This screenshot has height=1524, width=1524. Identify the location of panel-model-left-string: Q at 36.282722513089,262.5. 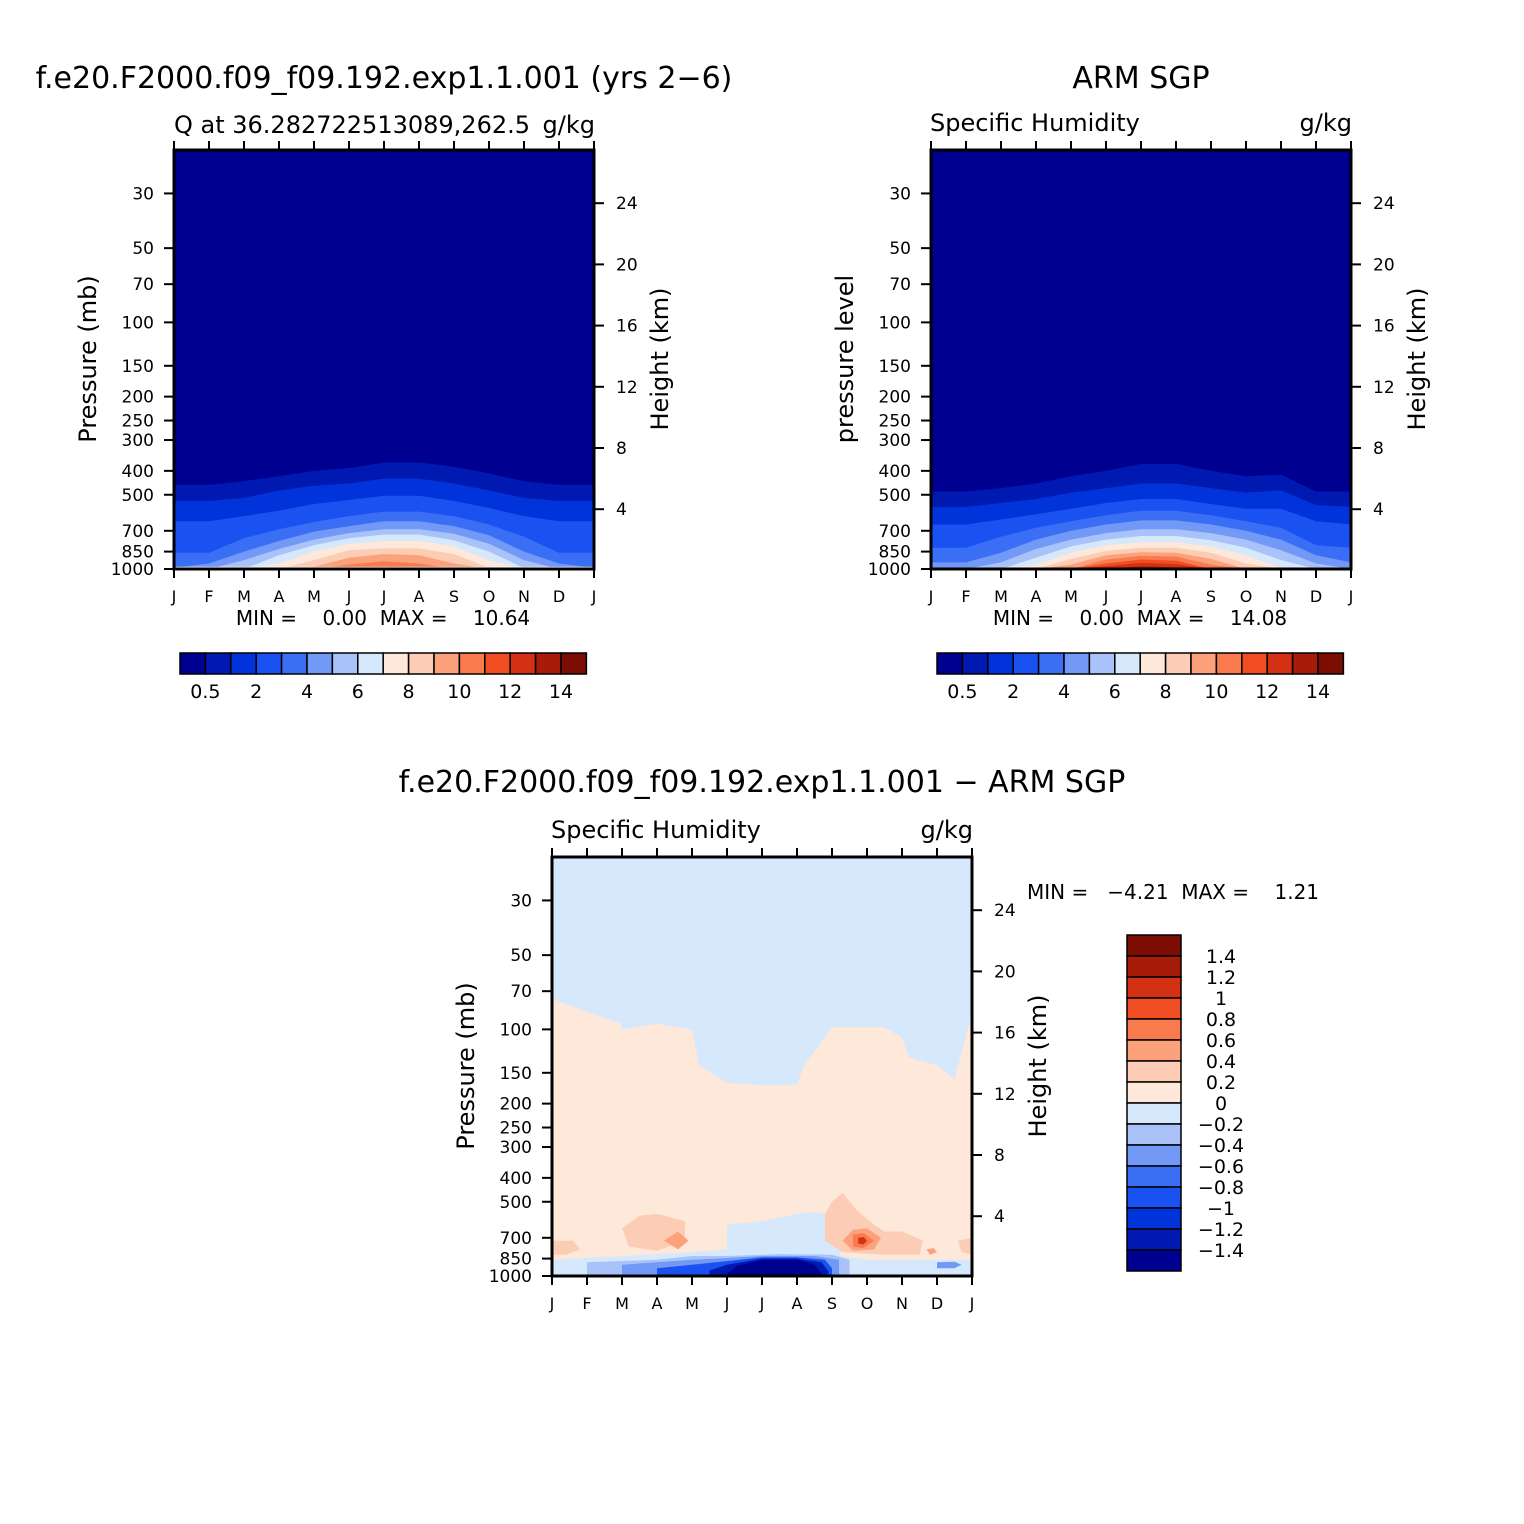
(352, 125).